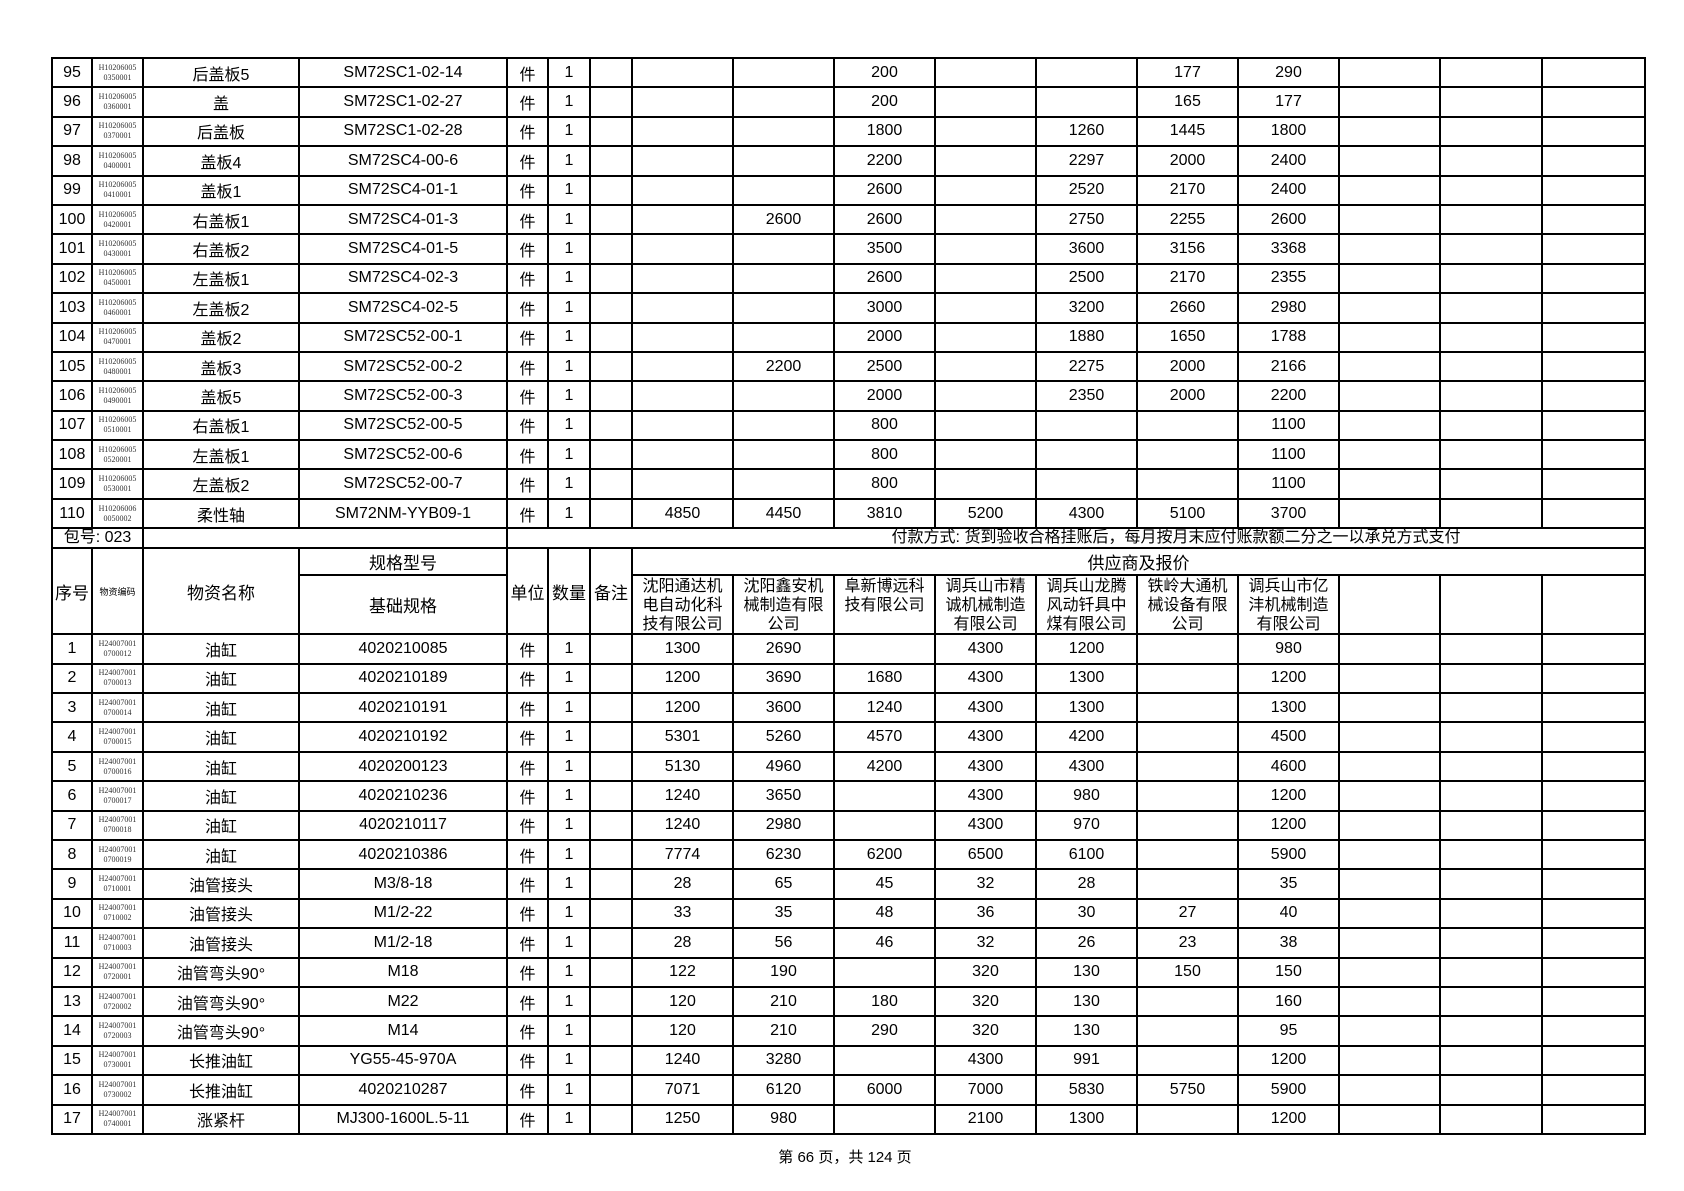 The height and width of the screenshot is (1191, 1684). I want to click on item-no: 13, so click(72, 1001).